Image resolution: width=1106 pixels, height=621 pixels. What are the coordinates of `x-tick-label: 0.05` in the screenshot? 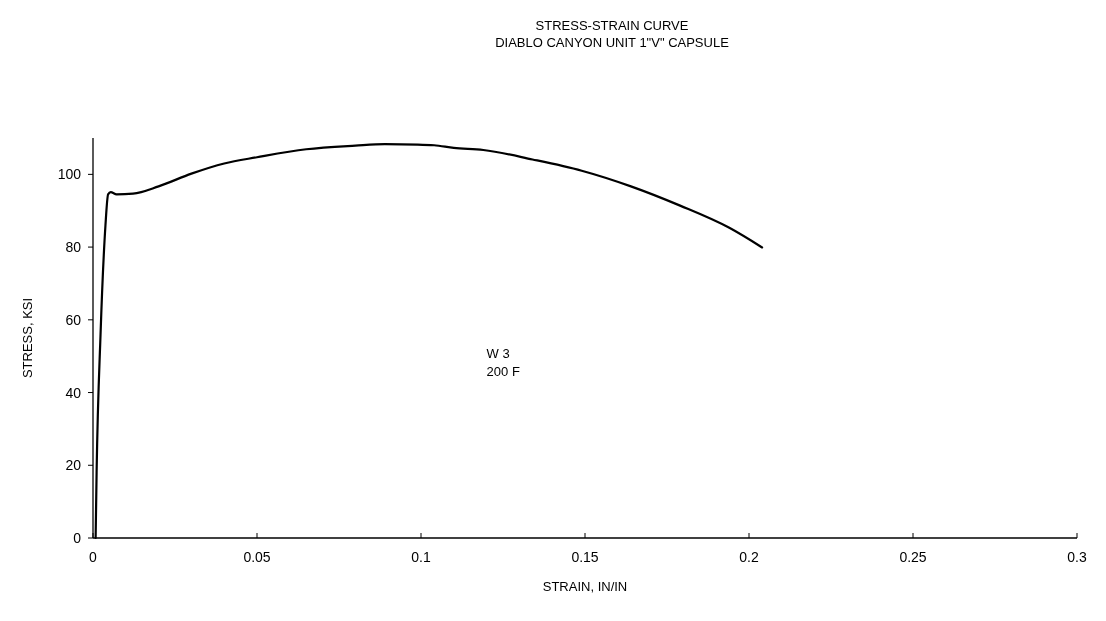 It's located at (257, 557).